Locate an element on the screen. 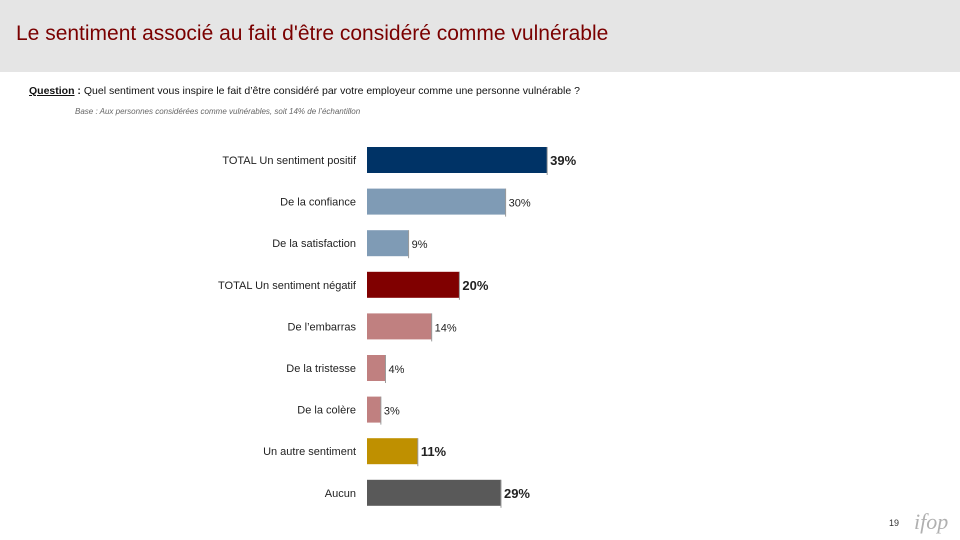  question-label: Question is located at coordinates (52, 91).